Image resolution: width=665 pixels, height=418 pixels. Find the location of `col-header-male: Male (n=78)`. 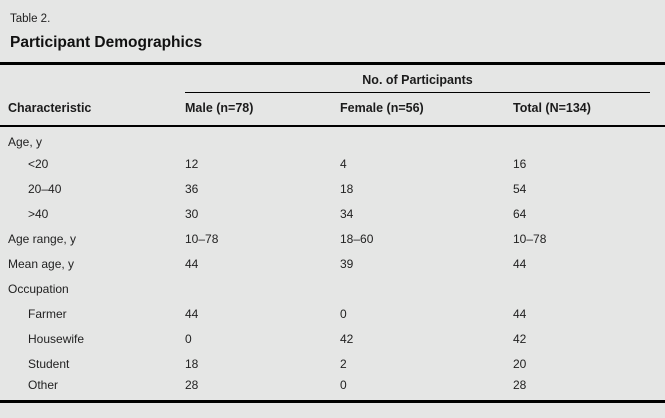

col-header-male: Male (n=78) is located at coordinates (262, 110).